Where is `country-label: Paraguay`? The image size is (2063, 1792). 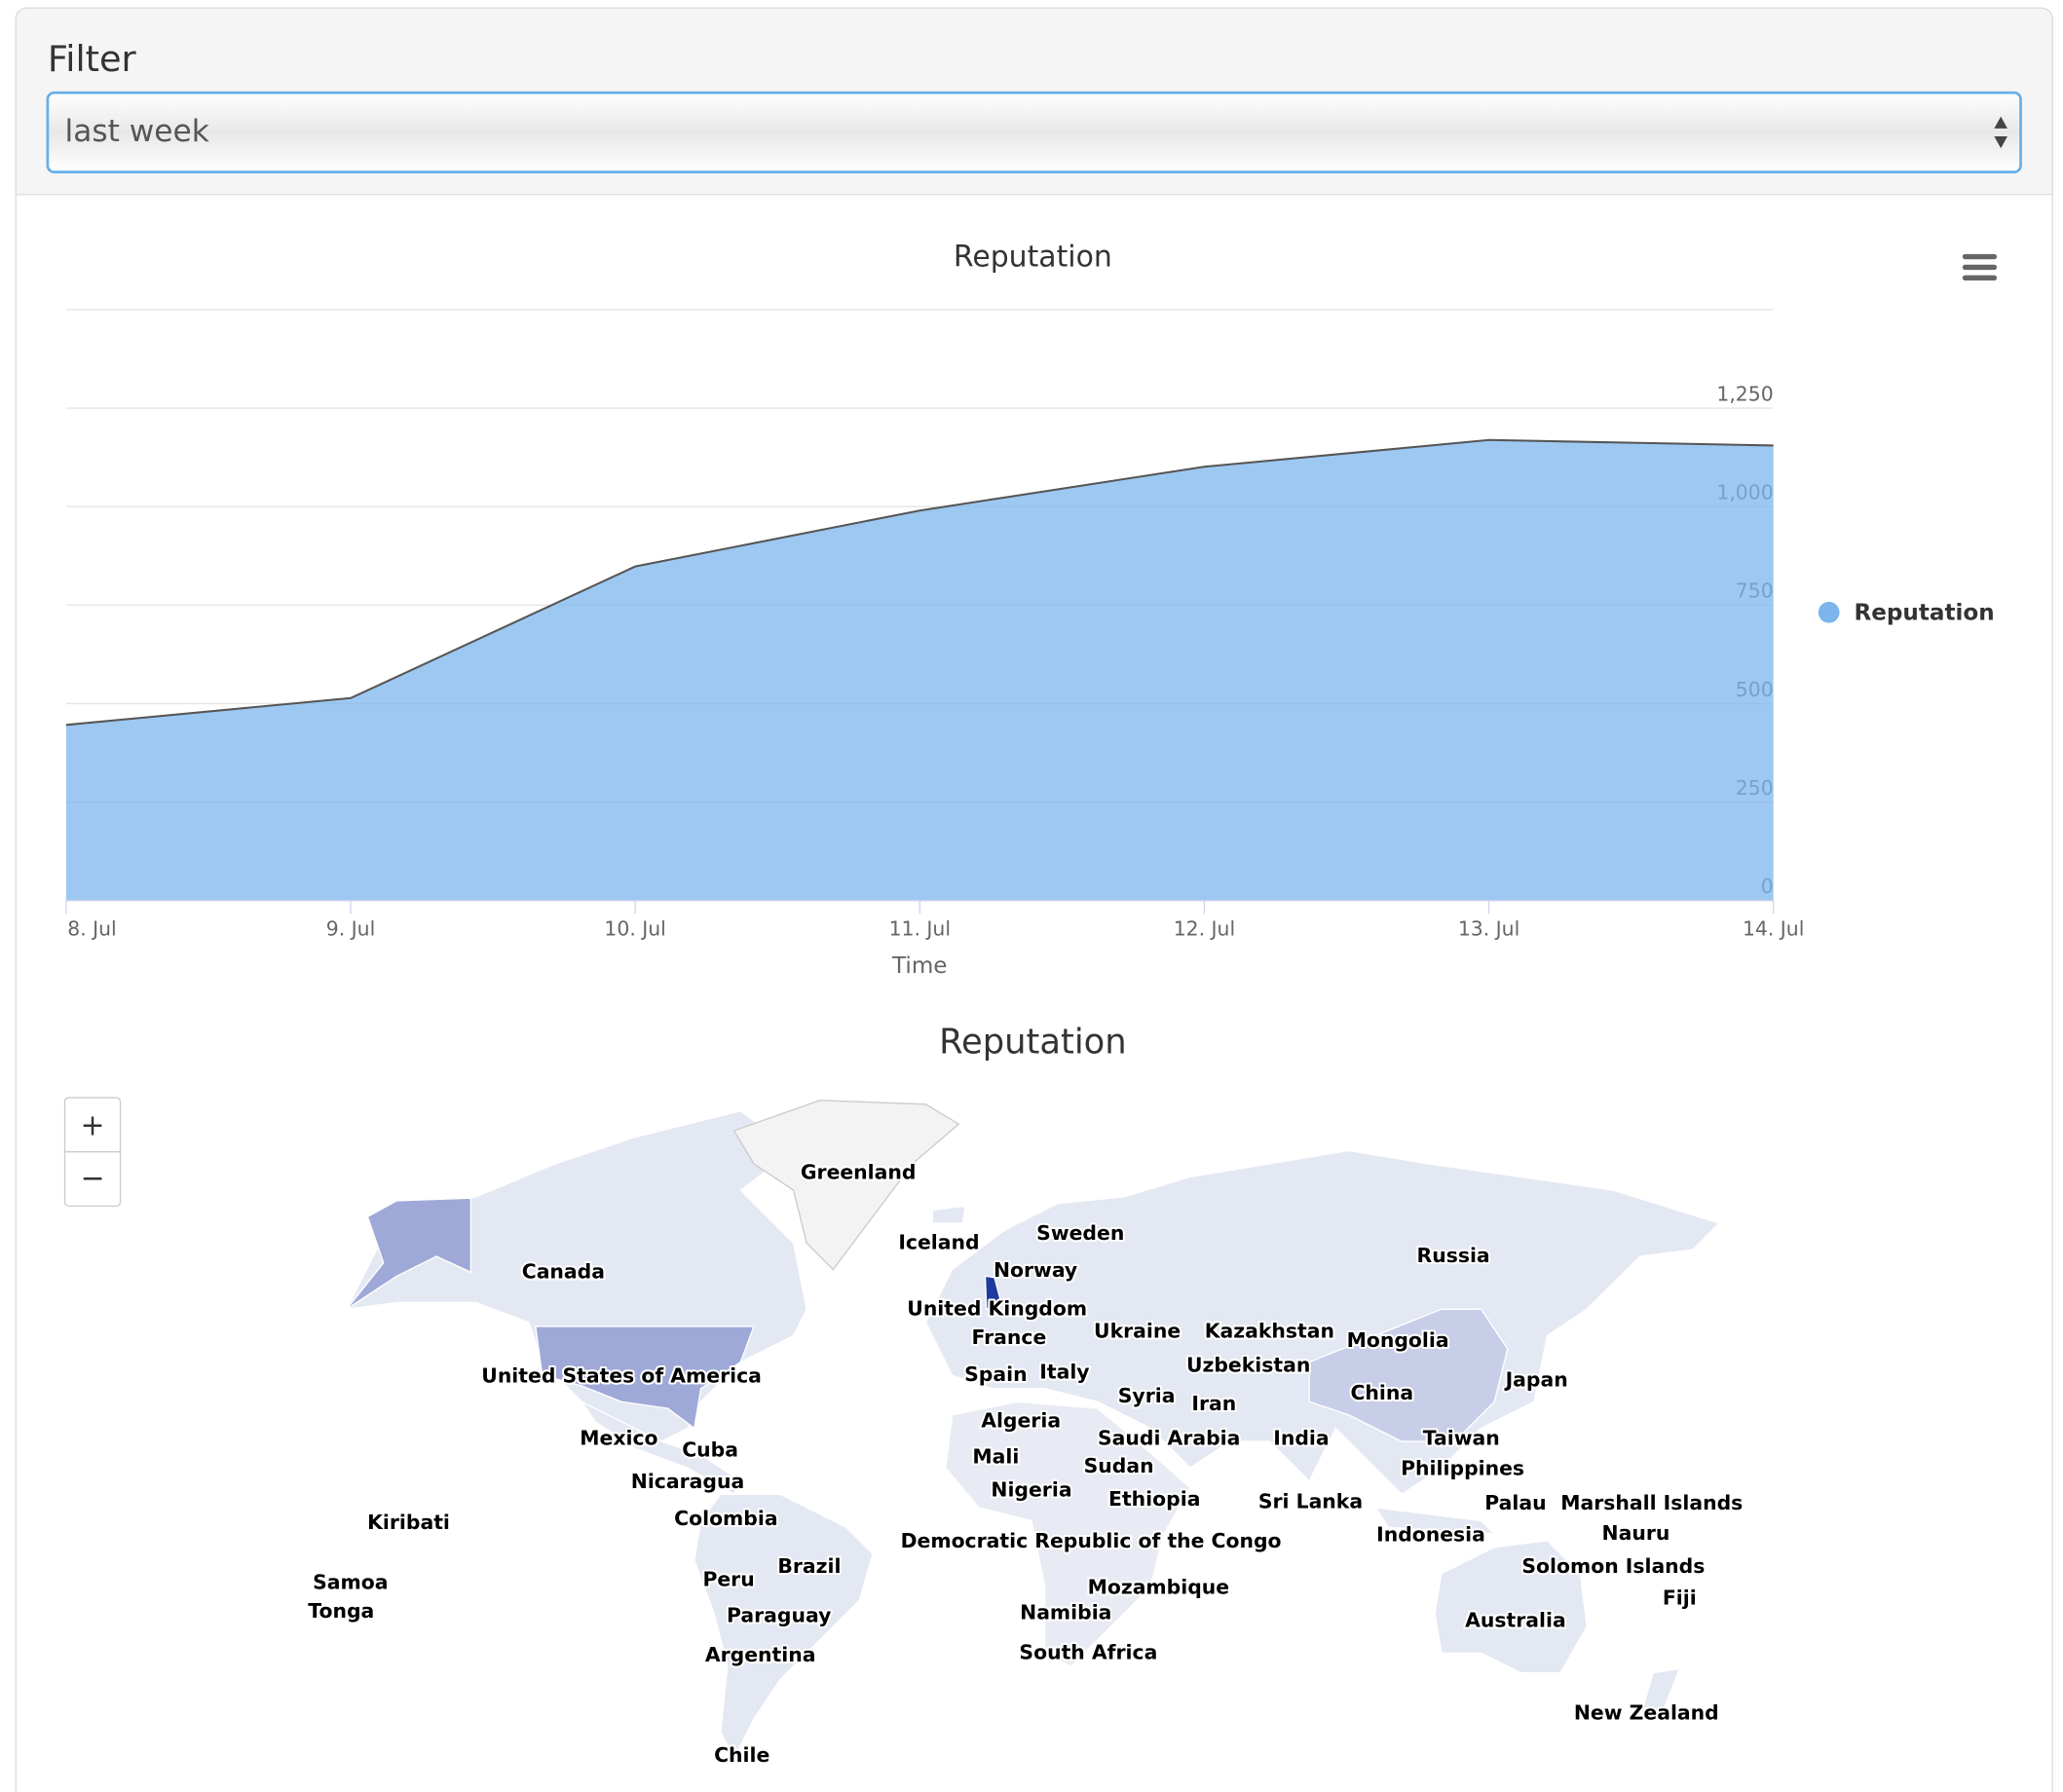 country-label: Paraguay is located at coordinates (779, 1614).